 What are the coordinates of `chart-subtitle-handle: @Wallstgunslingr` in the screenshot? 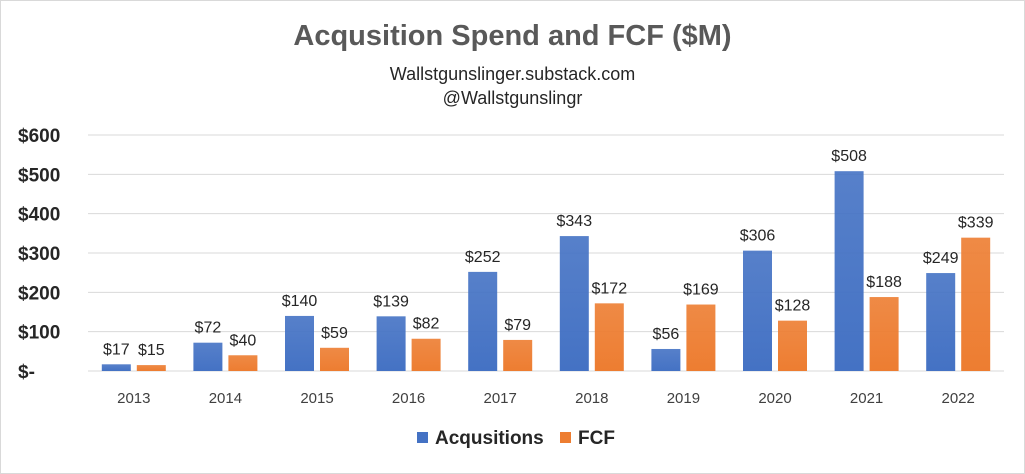 It's located at (512, 98).